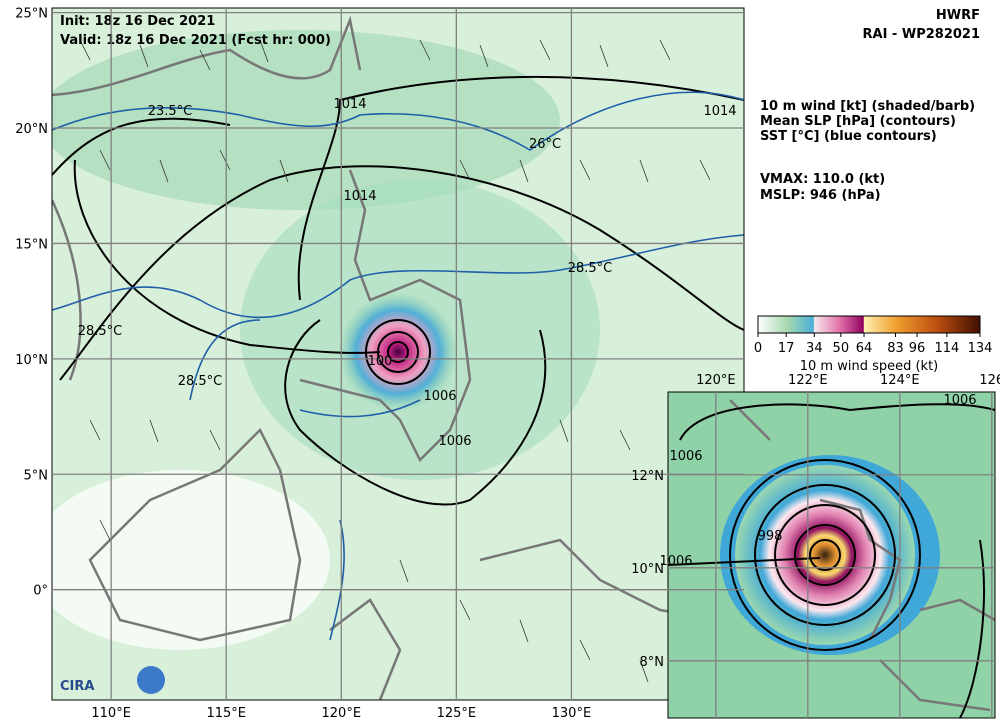 This screenshot has height=722, width=1000. Describe the element at coordinates (572, 713) in the screenshot. I see `lon-label: 130°E` at that location.